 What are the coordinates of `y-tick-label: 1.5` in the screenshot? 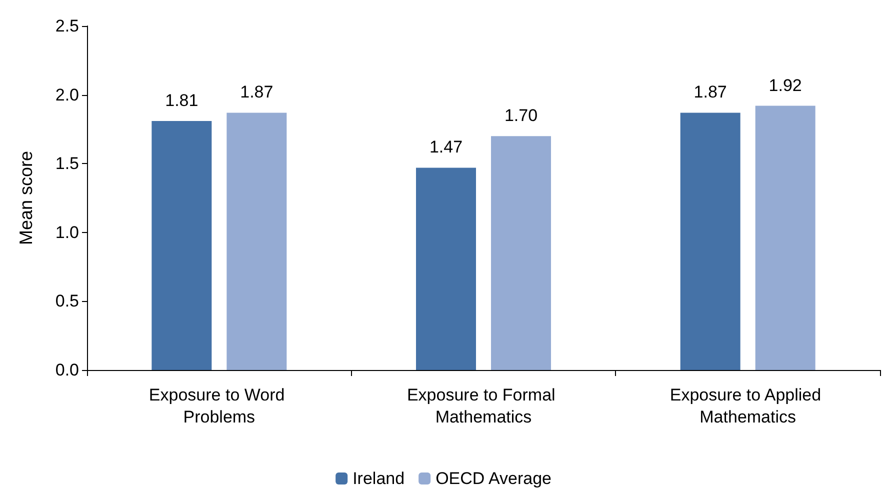 It's located at (67, 164).